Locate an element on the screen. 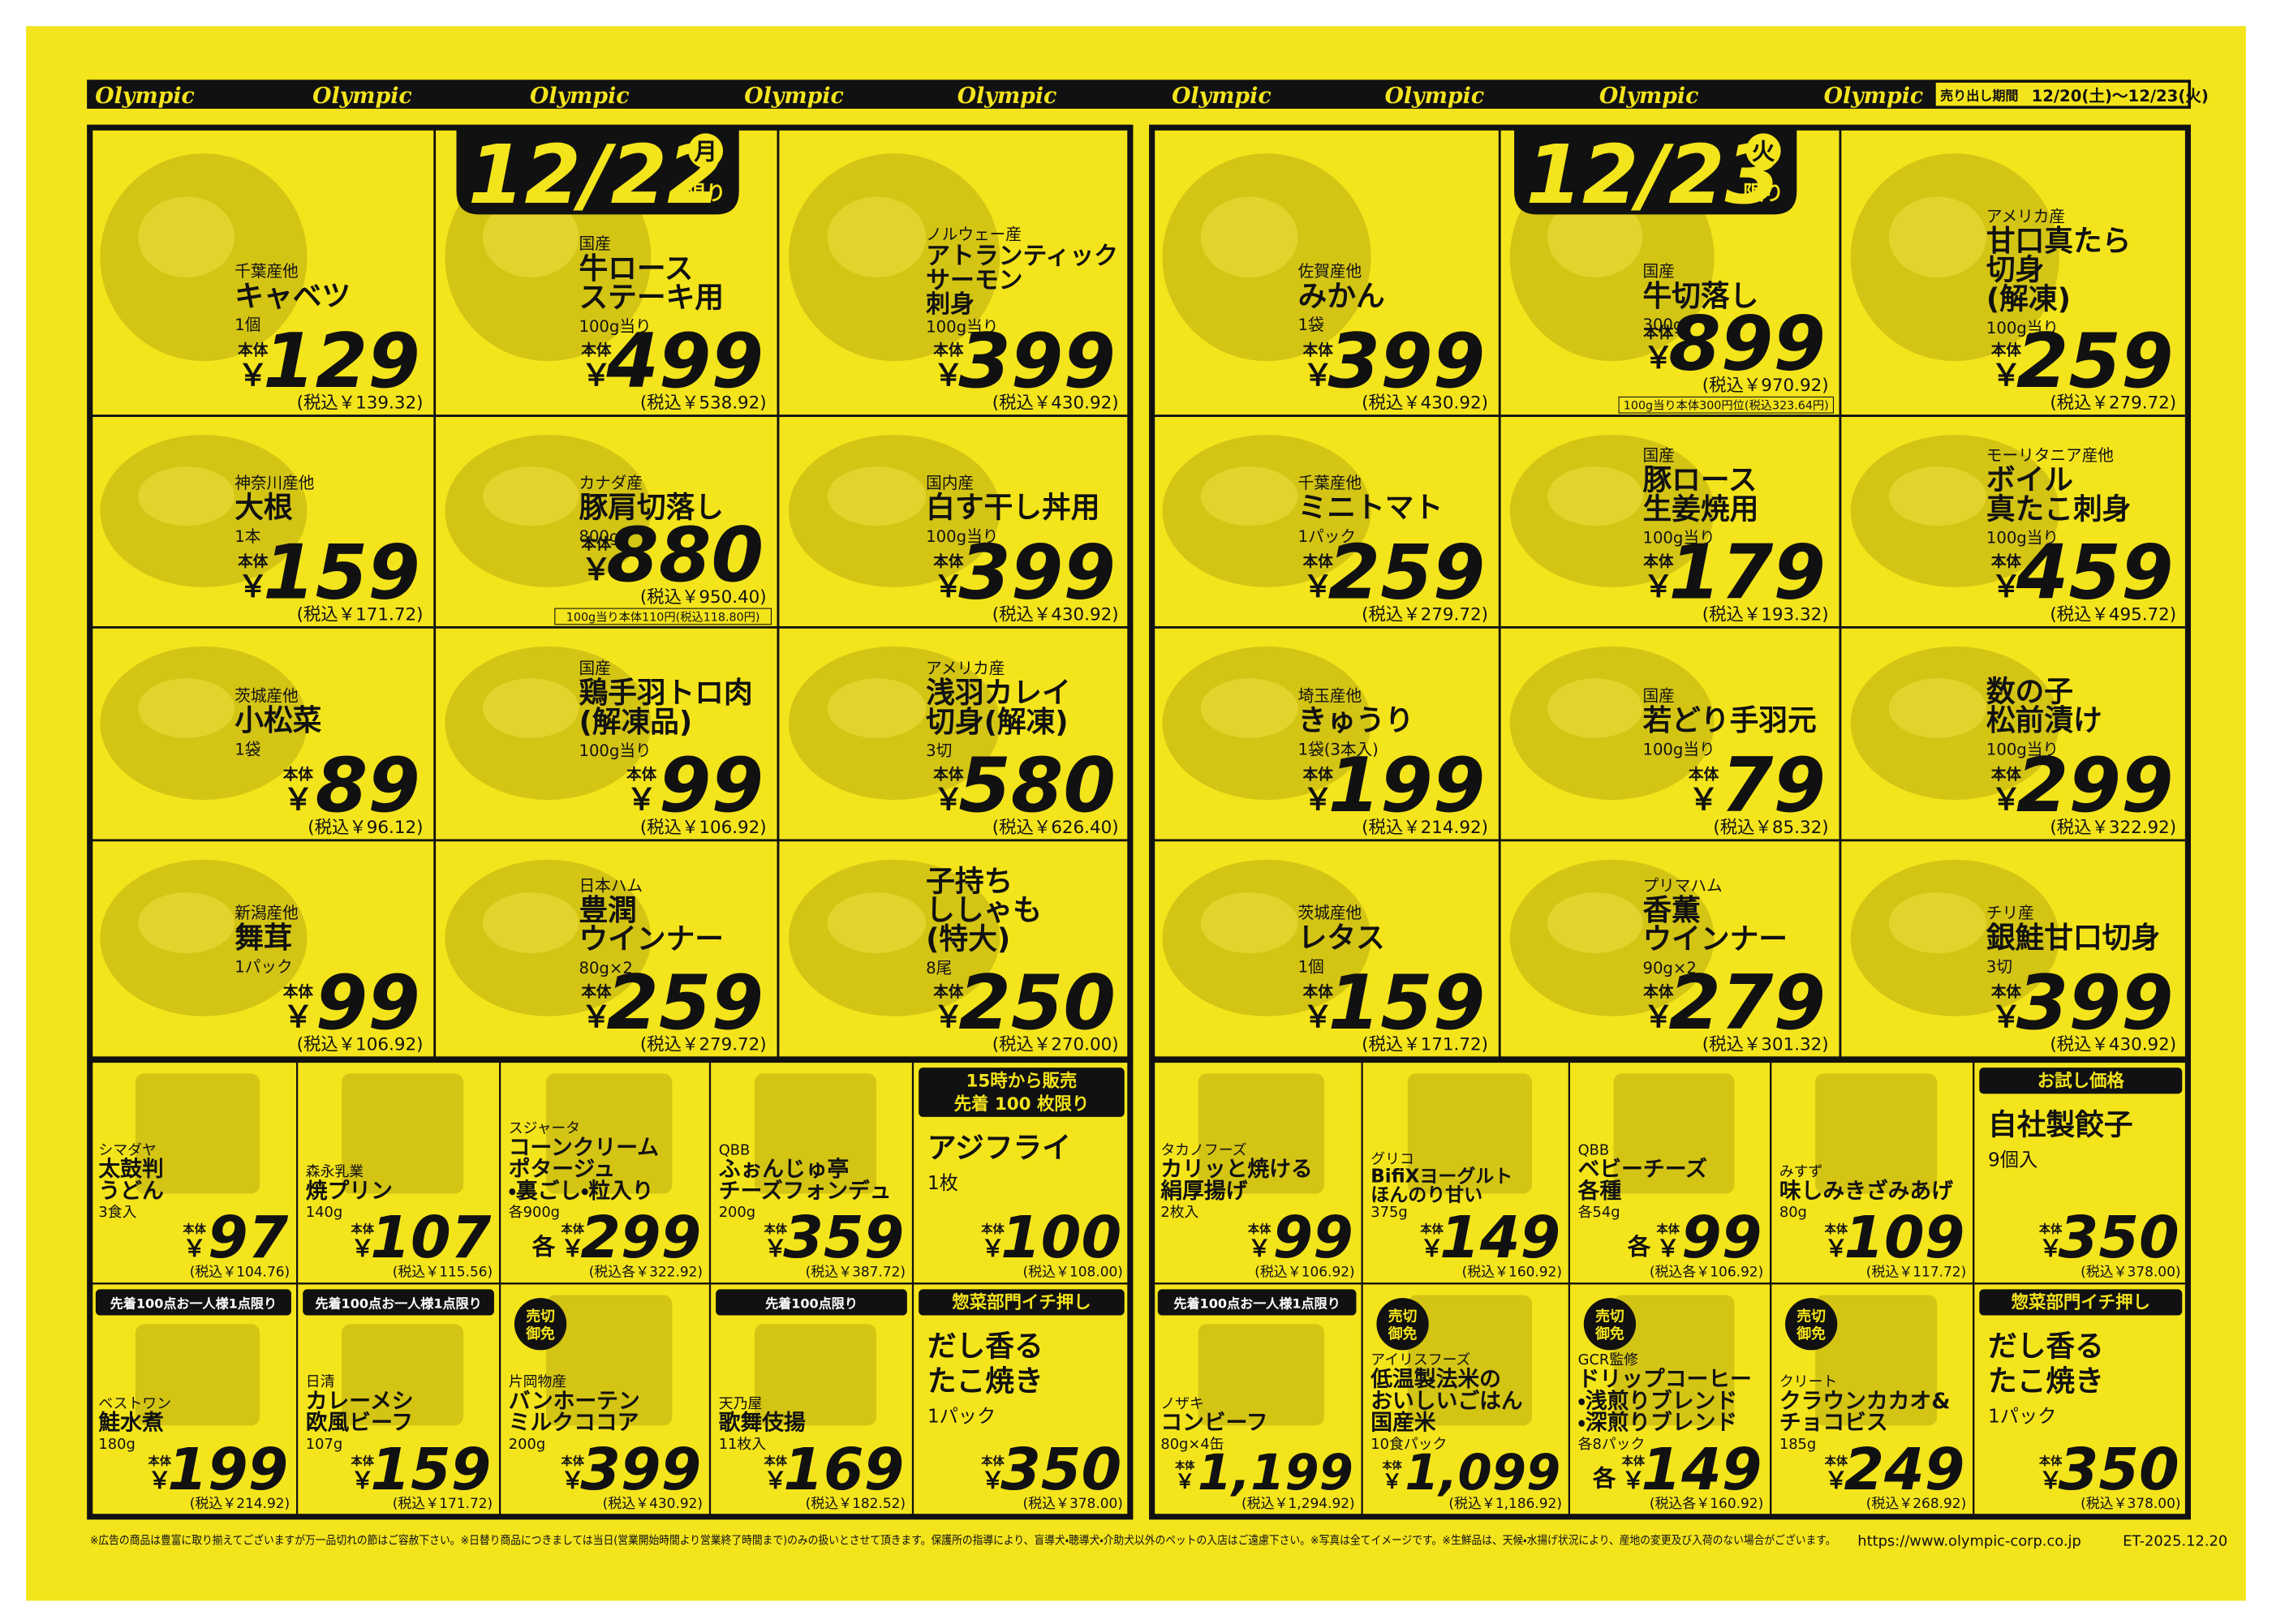  product-name: アジフライ is located at coordinates (999, 1148).